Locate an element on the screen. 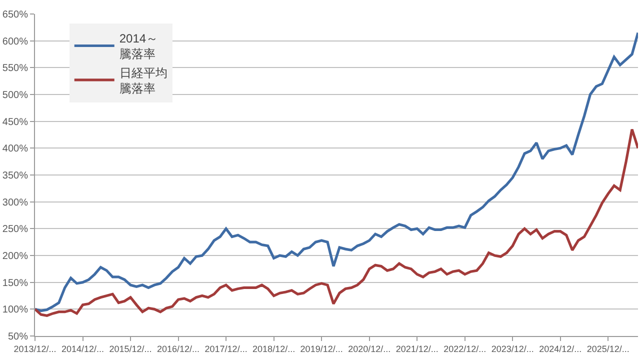 The image size is (640, 360). y-tick-label: 600% is located at coordinates (15, 42).